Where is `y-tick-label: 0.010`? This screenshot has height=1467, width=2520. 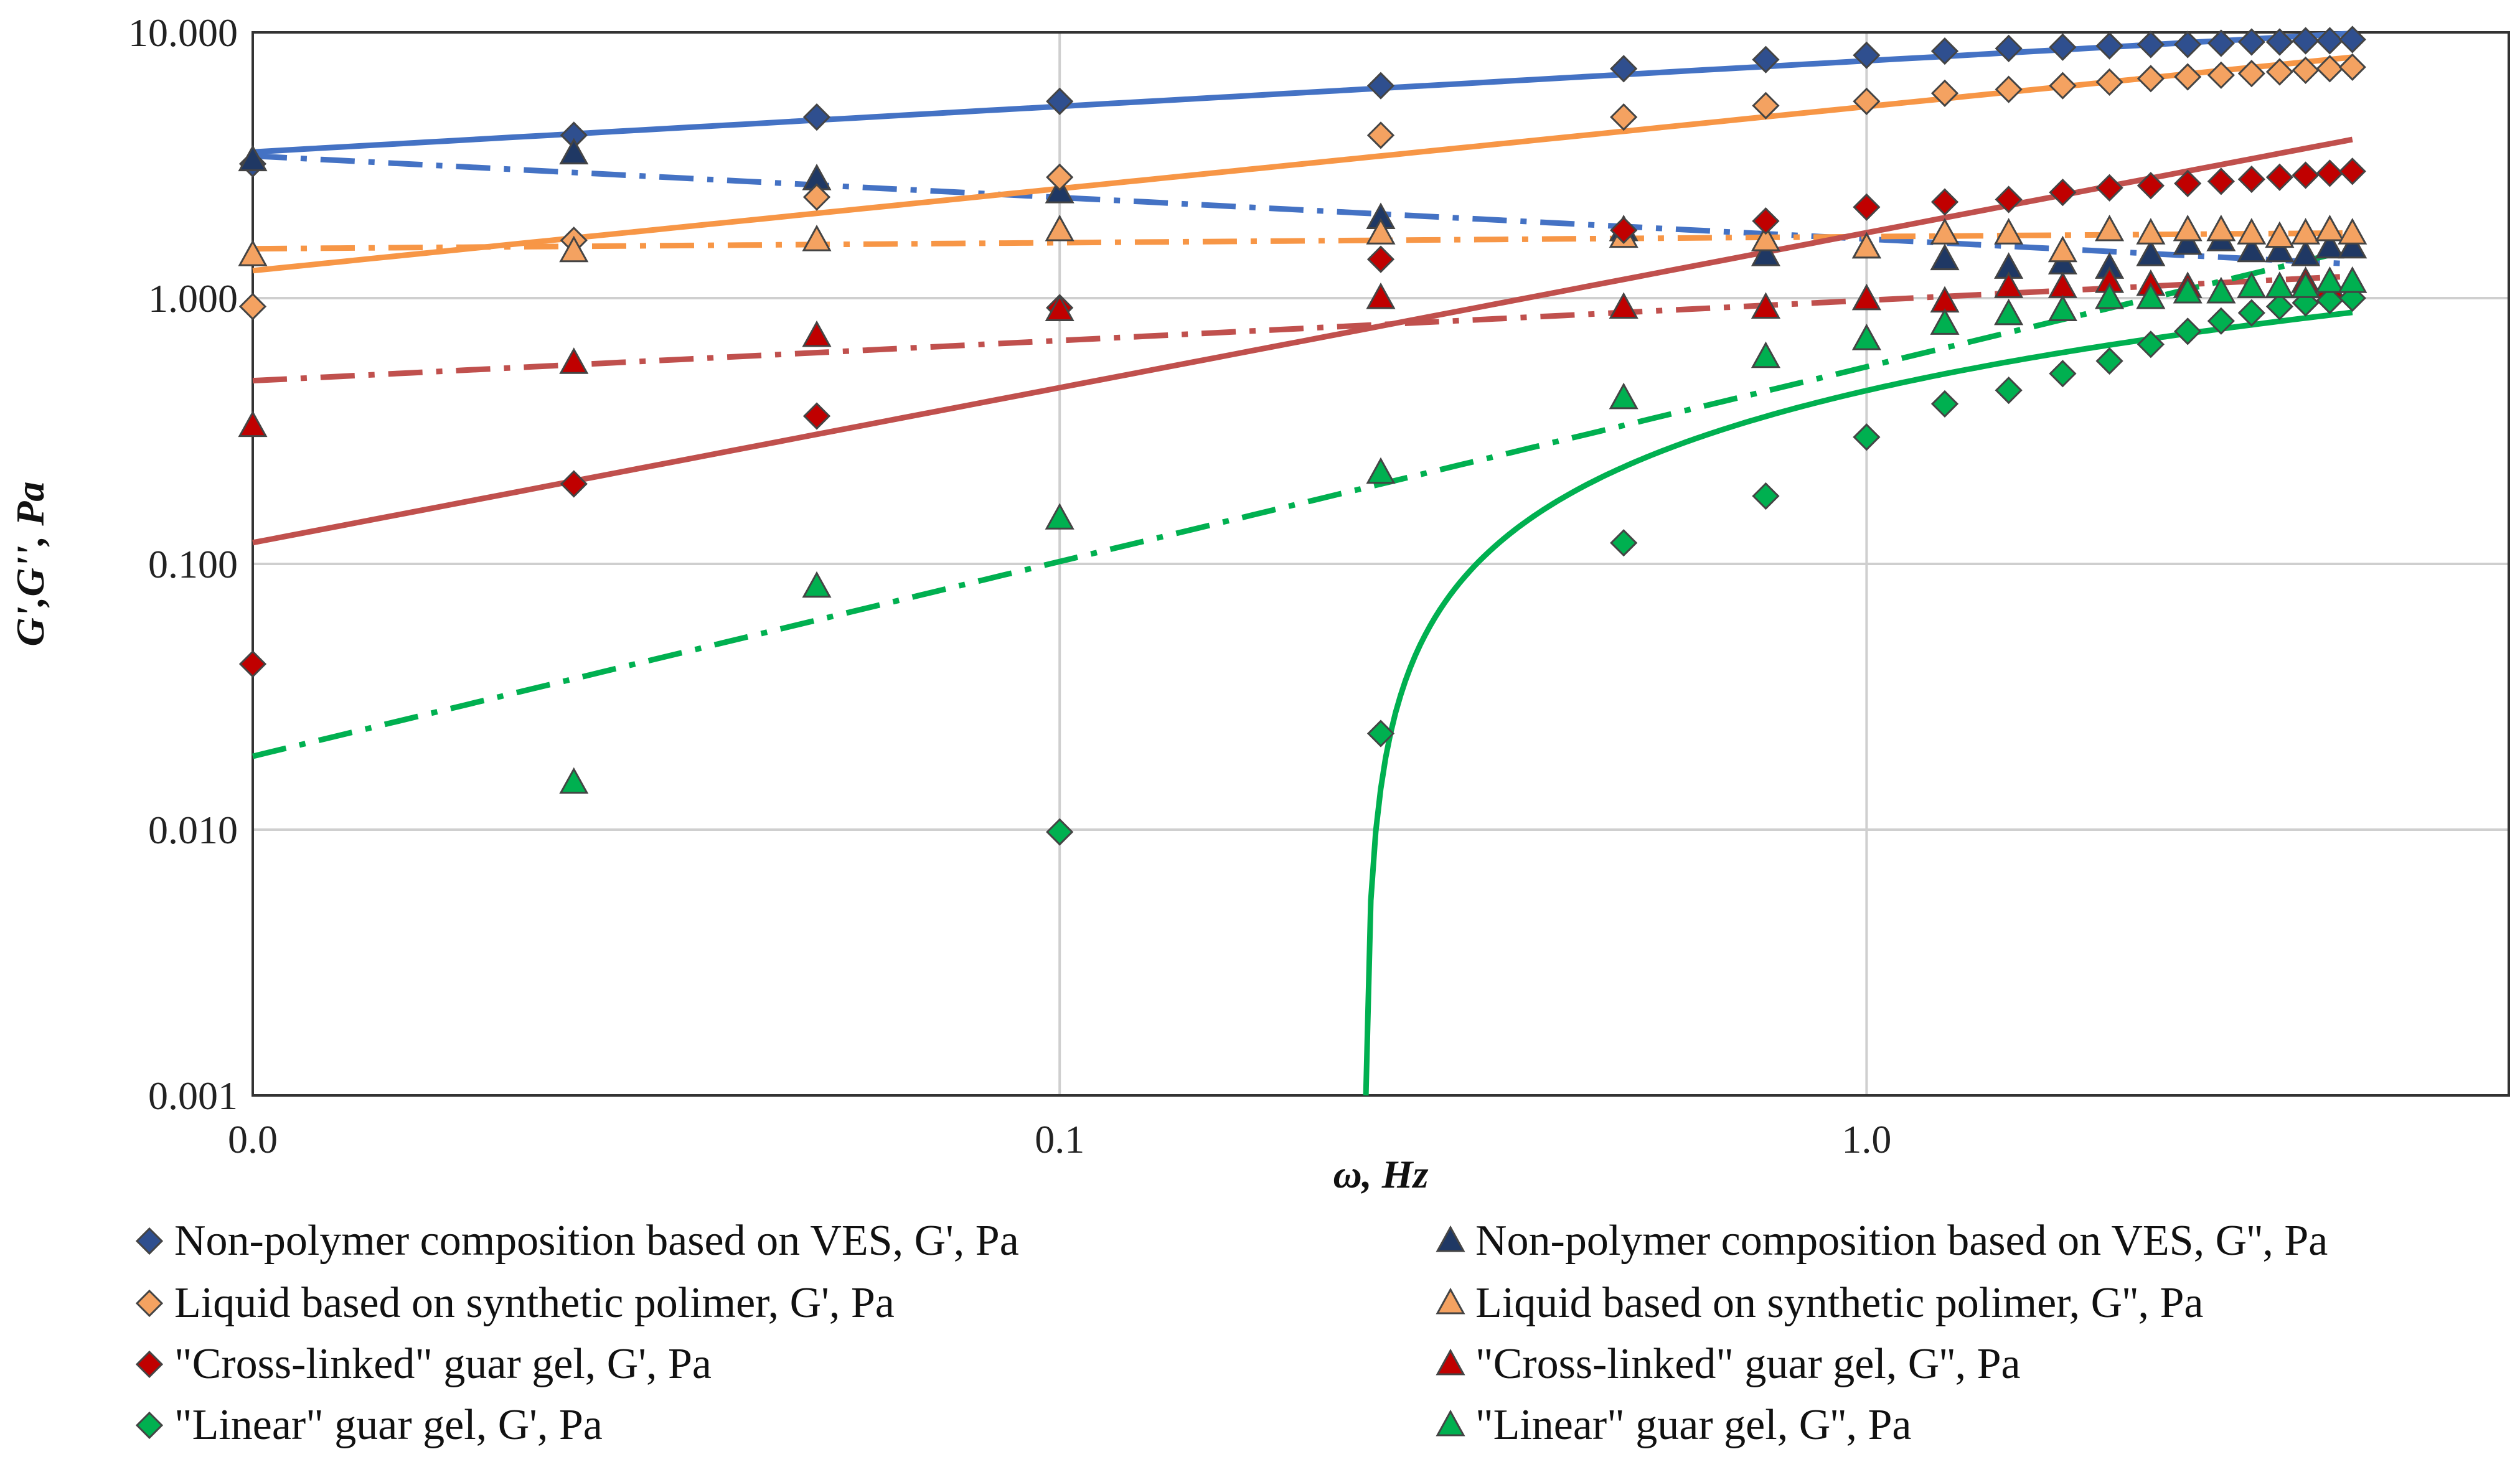
y-tick-label: 0.010 is located at coordinates (193, 830).